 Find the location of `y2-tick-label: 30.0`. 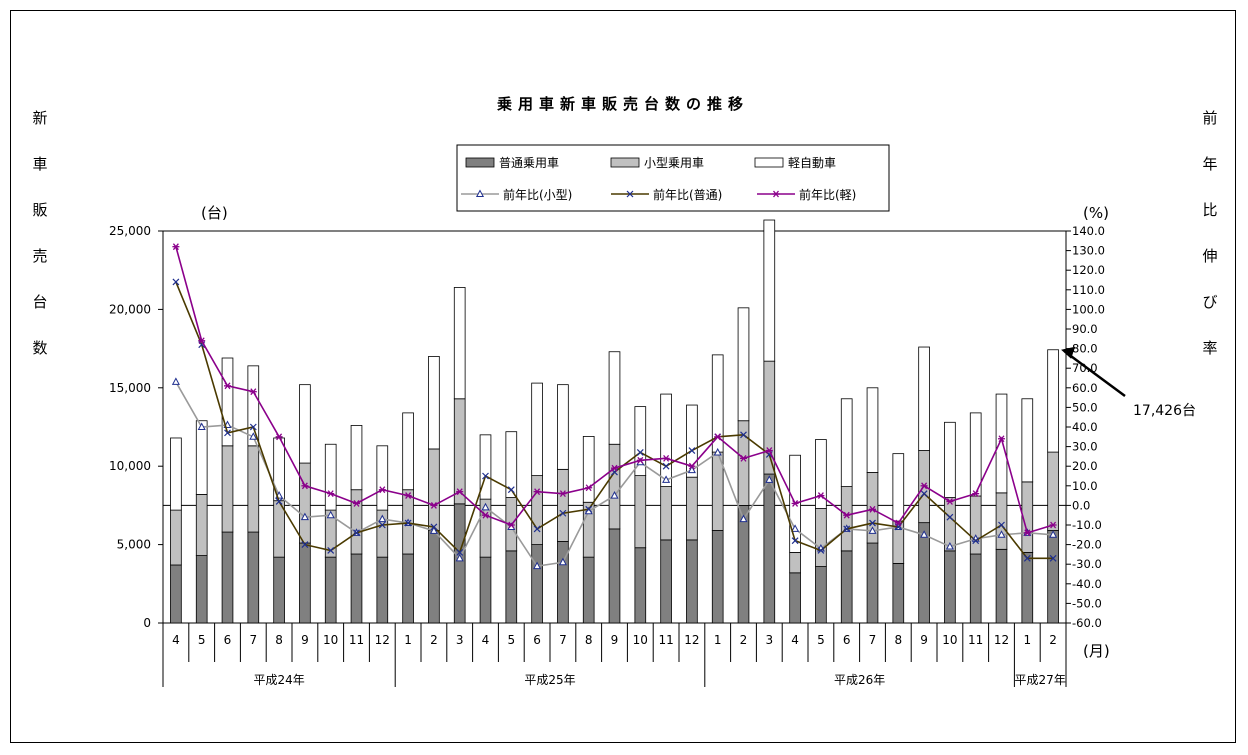

y2-tick-label: 30.0 is located at coordinates (1085, 447).